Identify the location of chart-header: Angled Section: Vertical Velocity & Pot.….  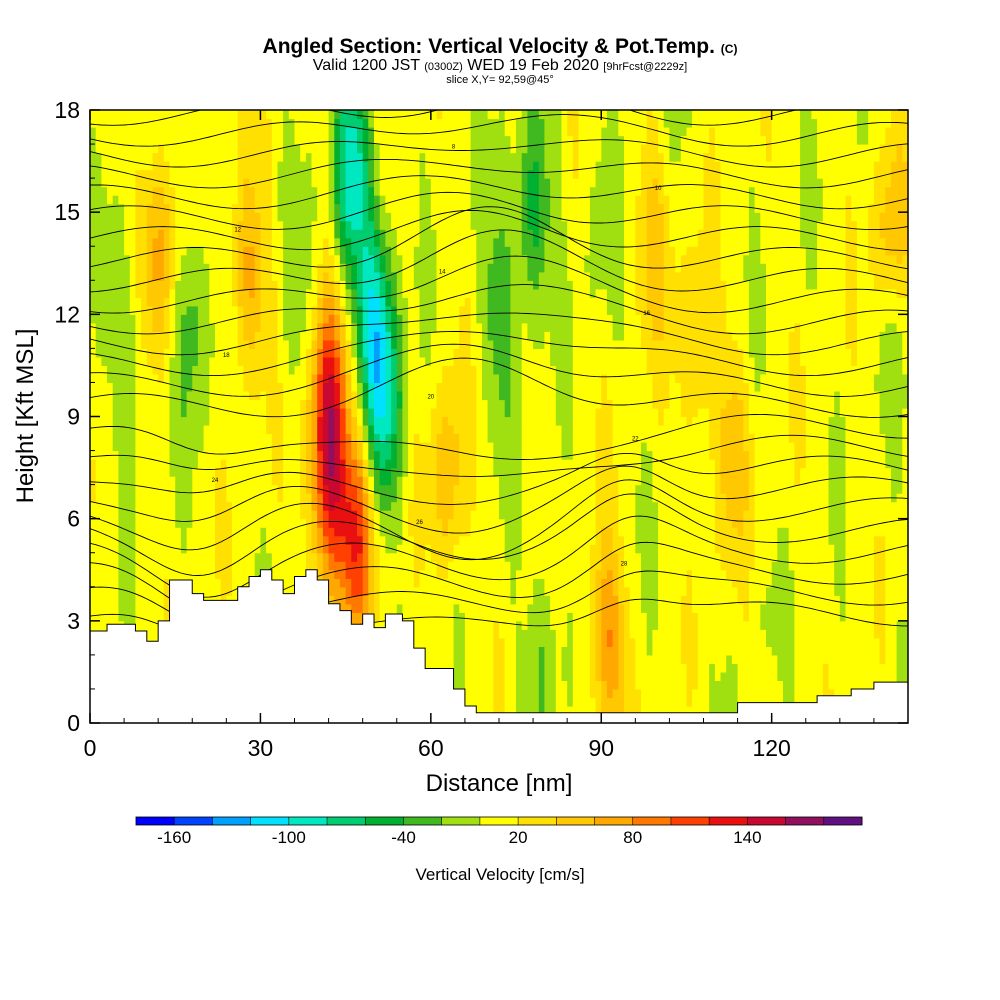
(500, 61).